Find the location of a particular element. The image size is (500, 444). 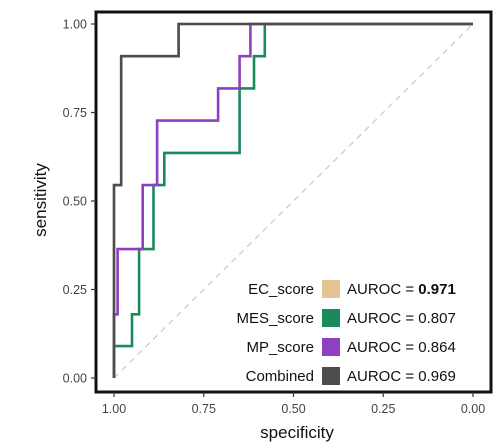

legend-auroc-value: 0.969 is located at coordinates (437, 376).